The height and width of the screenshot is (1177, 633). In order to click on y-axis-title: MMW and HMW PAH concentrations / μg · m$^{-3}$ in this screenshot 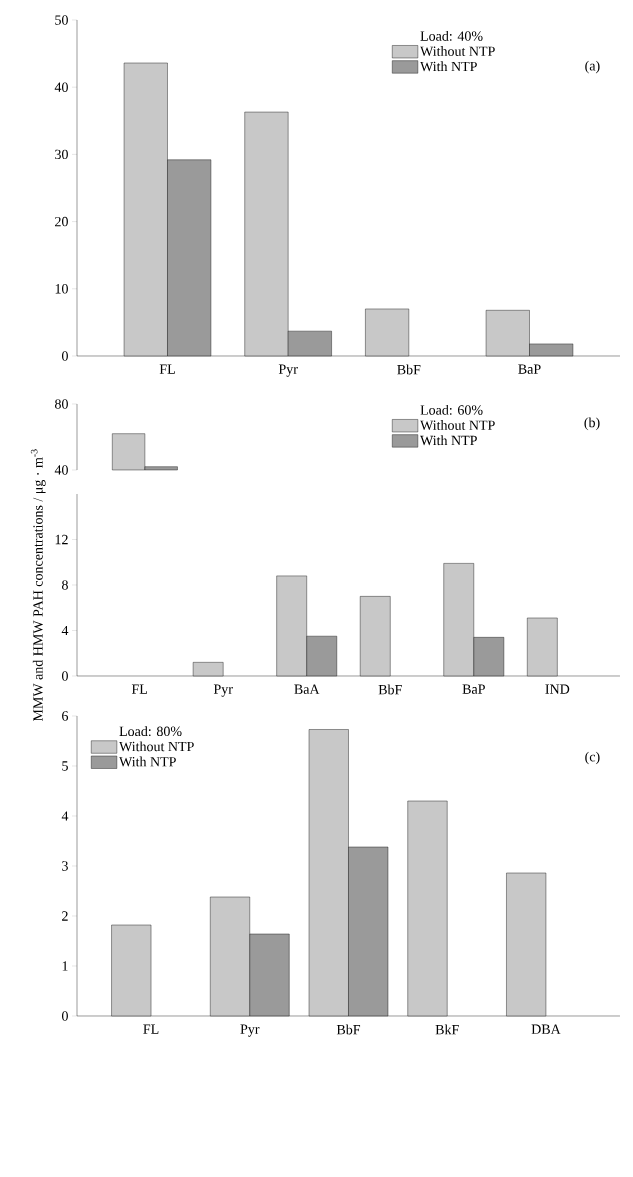, I will do `click(38, 585)`.